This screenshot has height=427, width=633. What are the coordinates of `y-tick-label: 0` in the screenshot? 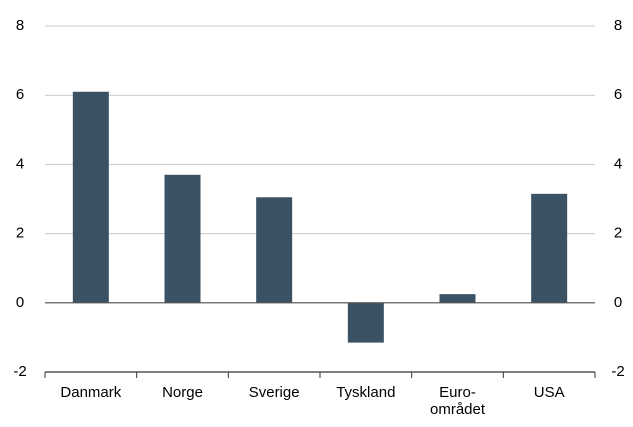 It's located at (20, 302).